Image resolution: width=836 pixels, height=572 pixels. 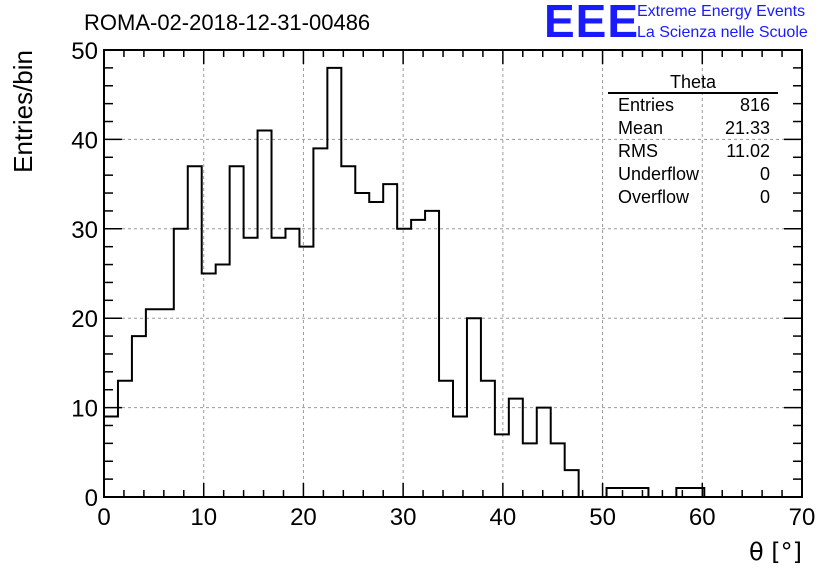 I want to click on y-tick-label: 10, so click(x=84, y=409).